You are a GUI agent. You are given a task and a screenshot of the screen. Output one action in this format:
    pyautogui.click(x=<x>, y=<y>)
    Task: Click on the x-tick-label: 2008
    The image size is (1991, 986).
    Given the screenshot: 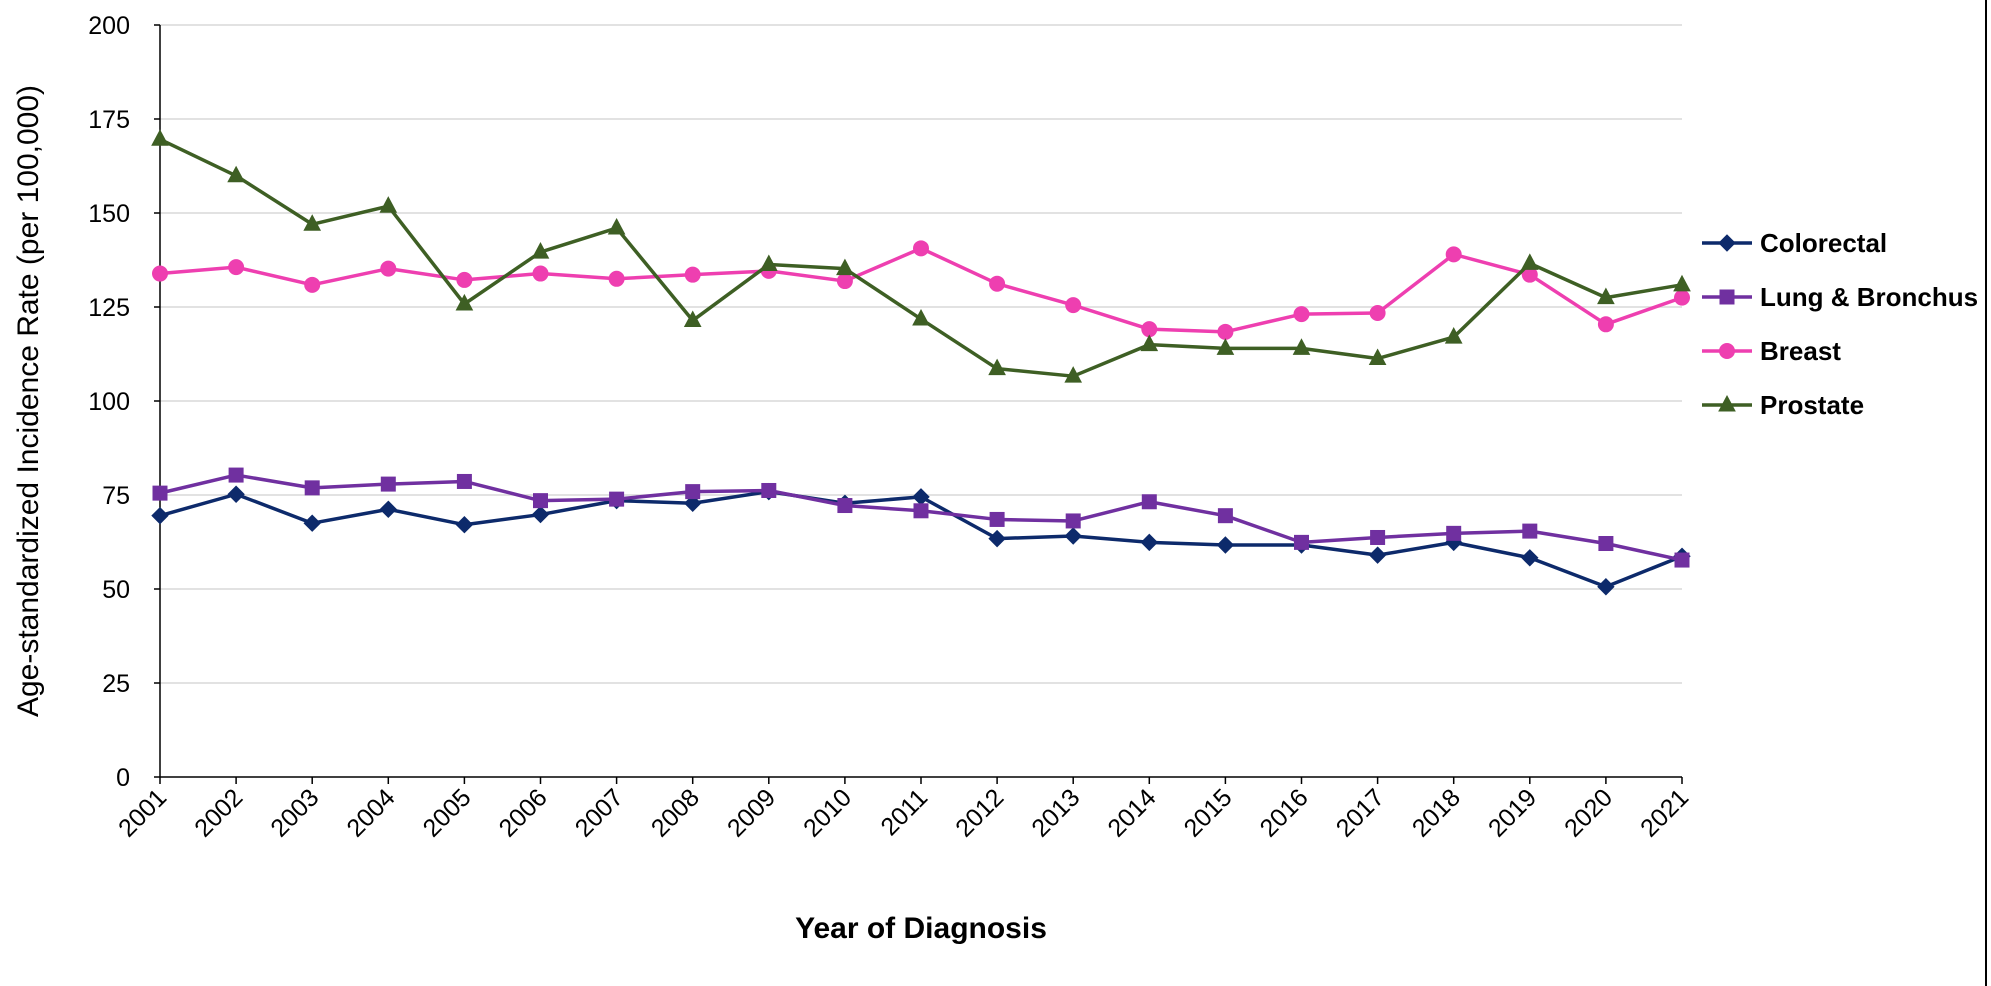 What is the action you would take?
    pyautogui.click(x=675, y=812)
    